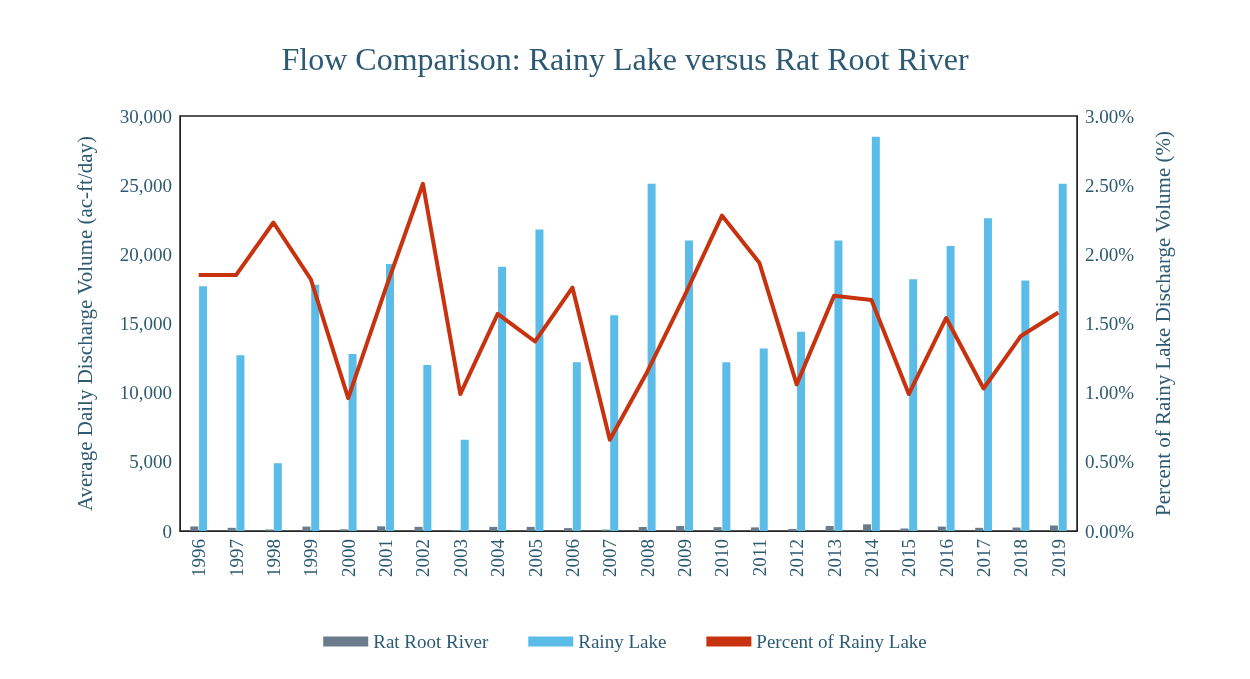  I want to click on legend-label: Percent of Rainy Lake, so click(841, 641).